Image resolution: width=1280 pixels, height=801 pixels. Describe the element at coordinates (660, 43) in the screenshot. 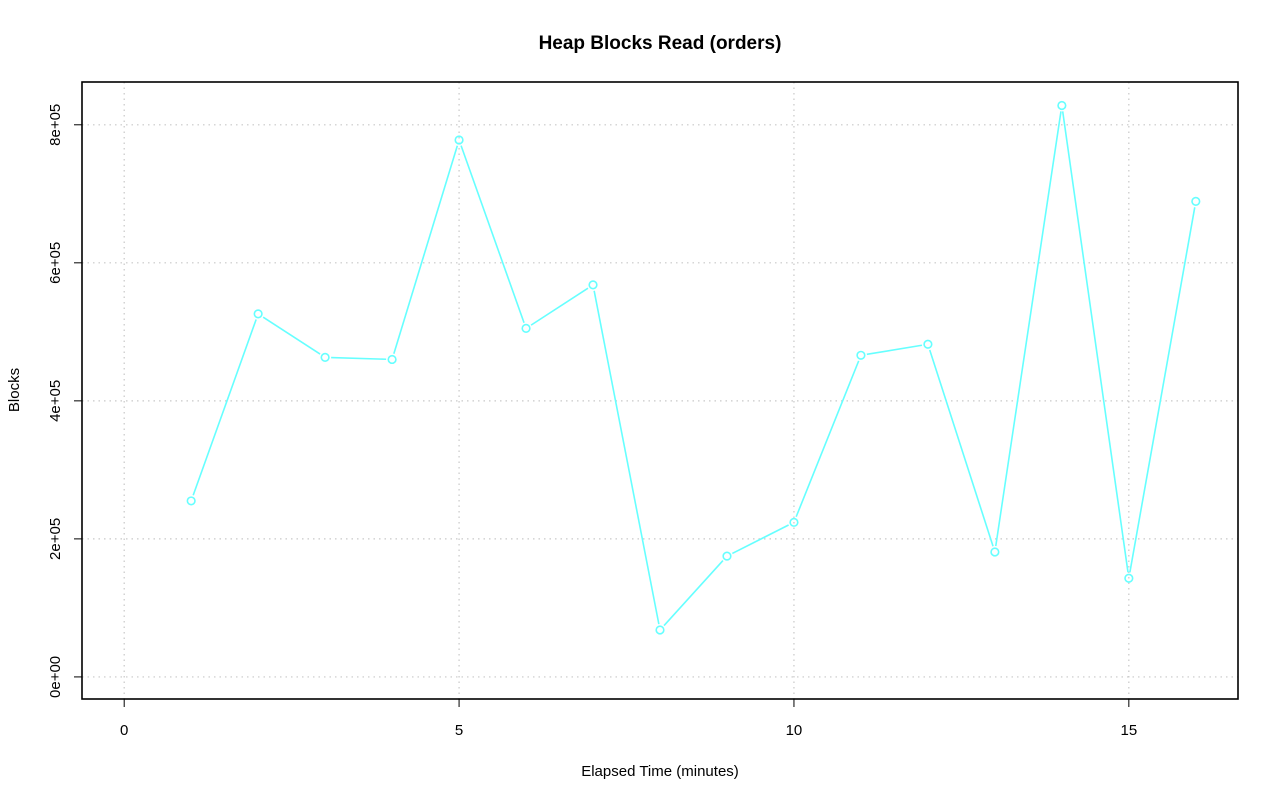

I see `chart-title: Heap Blocks Read (orders)` at that location.